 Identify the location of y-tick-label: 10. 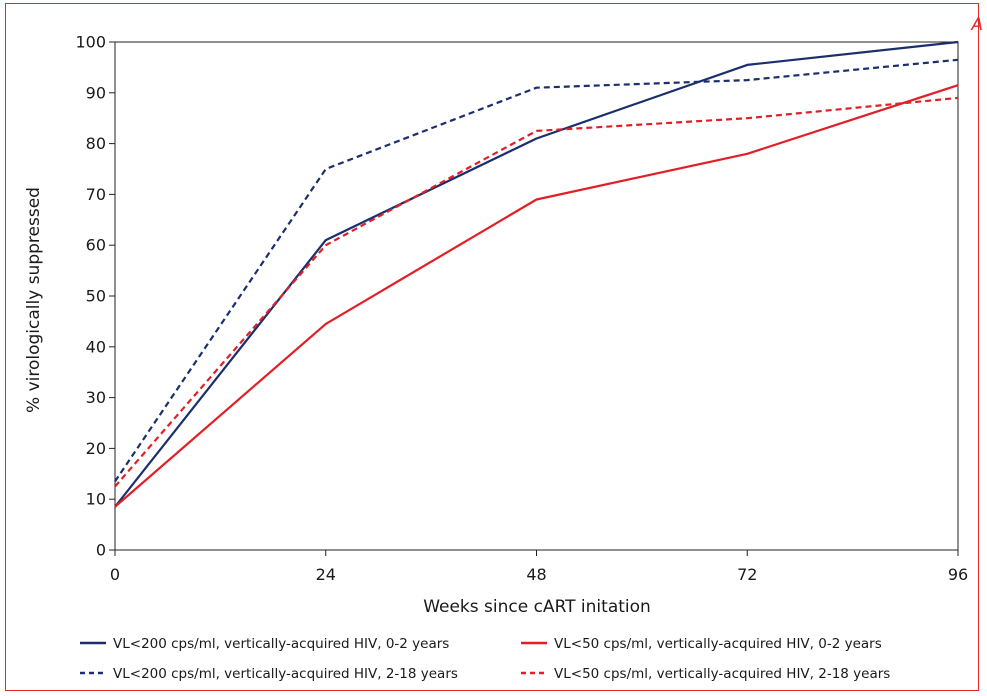
(96, 499).